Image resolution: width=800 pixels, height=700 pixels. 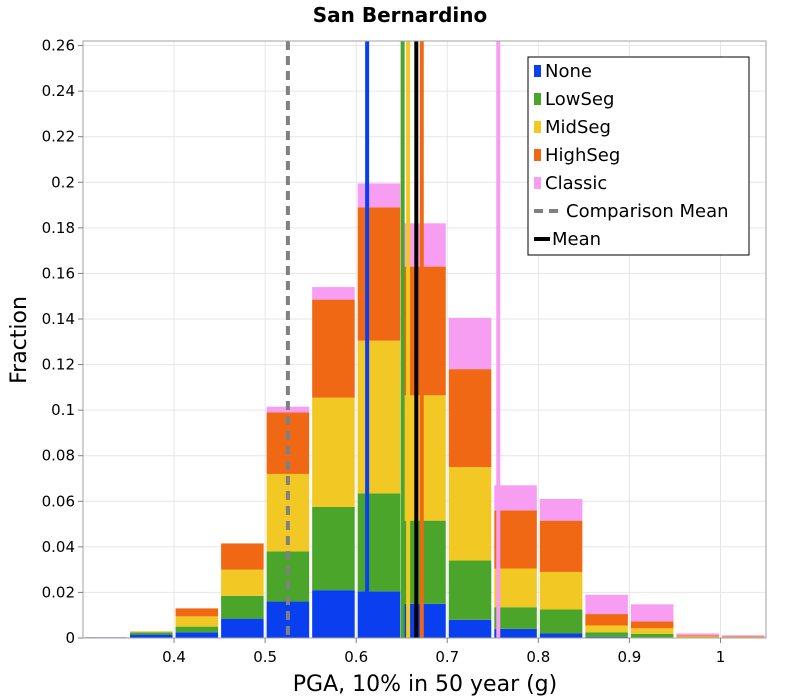 What do you see at coordinates (174, 657) in the screenshot?
I see `x-tick-label: 0.4` at bounding box center [174, 657].